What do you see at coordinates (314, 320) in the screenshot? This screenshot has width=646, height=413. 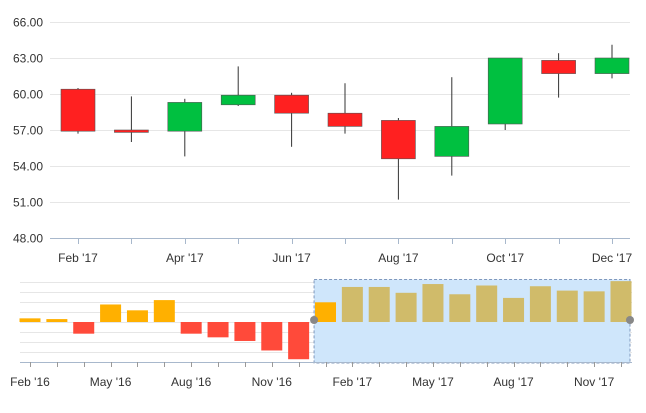 I see `navigator-left-handle` at bounding box center [314, 320].